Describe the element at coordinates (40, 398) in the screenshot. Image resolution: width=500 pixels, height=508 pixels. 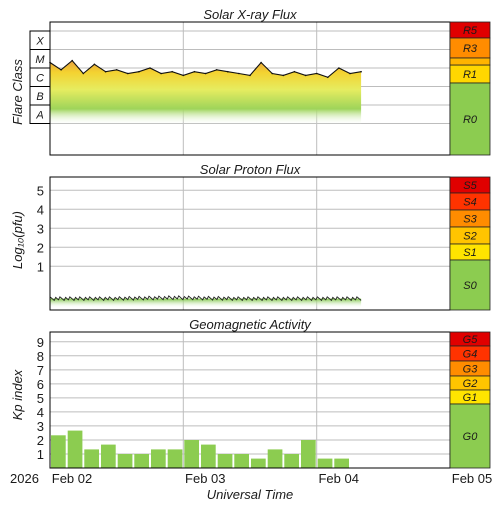
I see `kp-tick-label: 5` at that location.